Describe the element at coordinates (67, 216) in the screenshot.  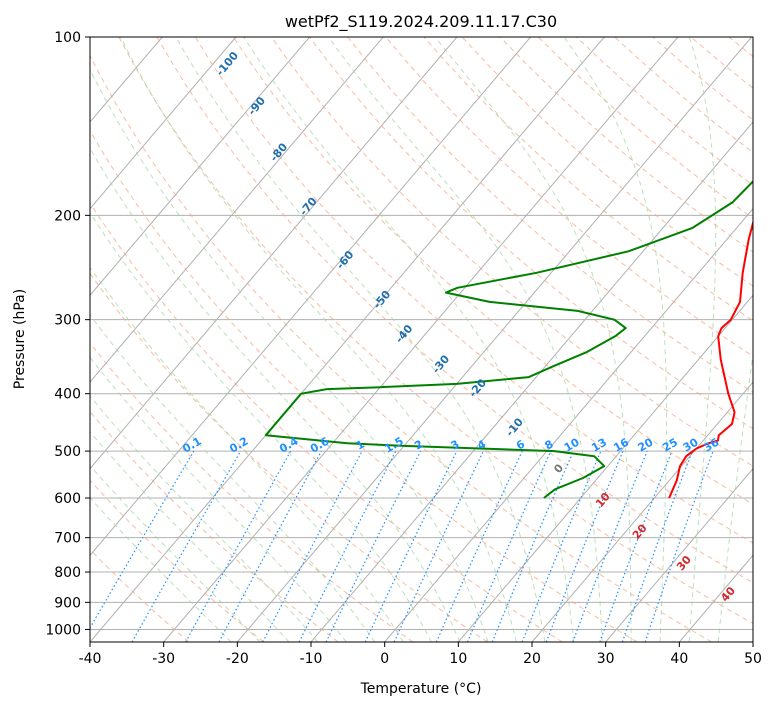
I see `y-tick-label: 200` at that location.